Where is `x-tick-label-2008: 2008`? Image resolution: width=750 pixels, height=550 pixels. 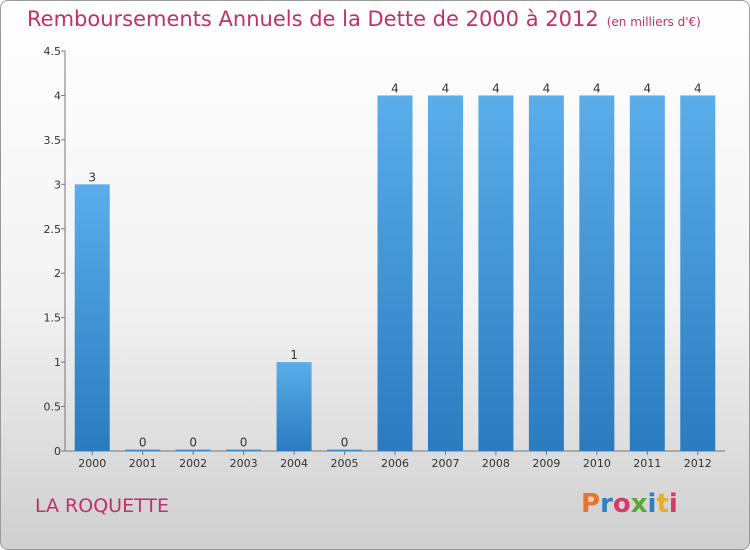
x-tick-label-2008: 2008 is located at coordinates (496, 463).